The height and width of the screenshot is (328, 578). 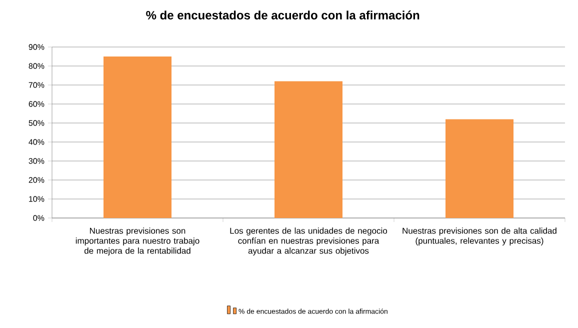 What do you see at coordinates (36, 199) in the screenshot?
I see `y-tick-label: 10%` at bounding box center [36, 199].